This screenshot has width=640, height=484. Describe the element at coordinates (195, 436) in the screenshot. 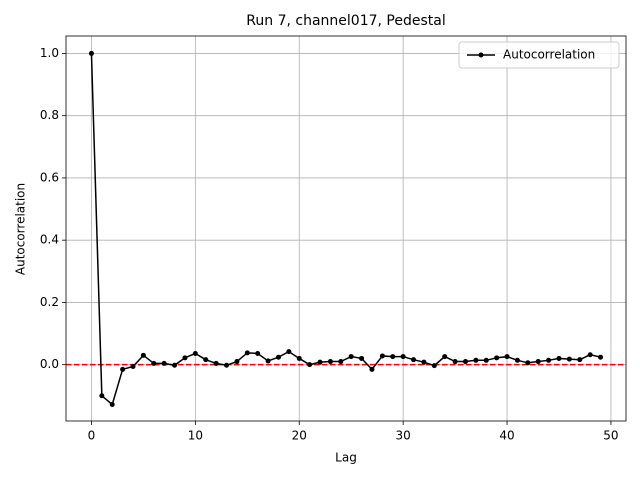

I see `x-tick-label: 10` at that location.